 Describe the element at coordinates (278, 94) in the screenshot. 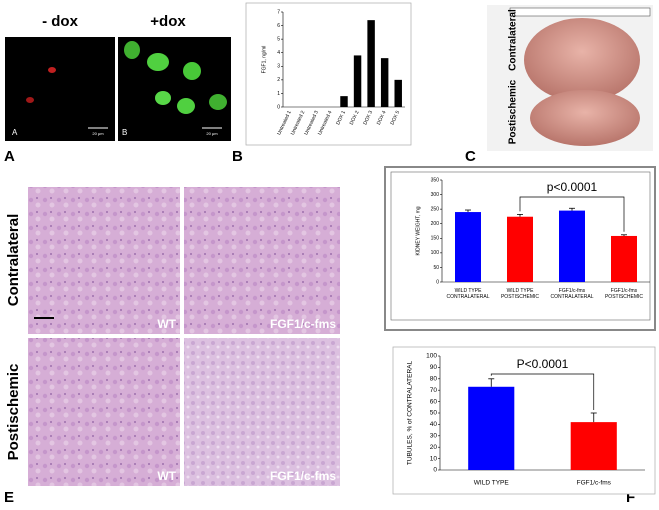

I see `y-tick-label: 1` at that location.